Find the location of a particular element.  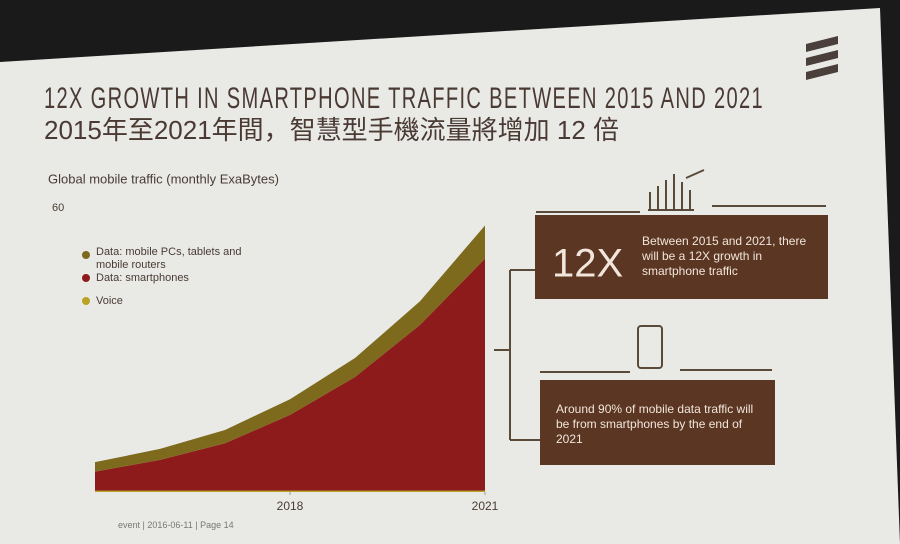

x-tick-label: 2021 is located at coordinates (485, 506).